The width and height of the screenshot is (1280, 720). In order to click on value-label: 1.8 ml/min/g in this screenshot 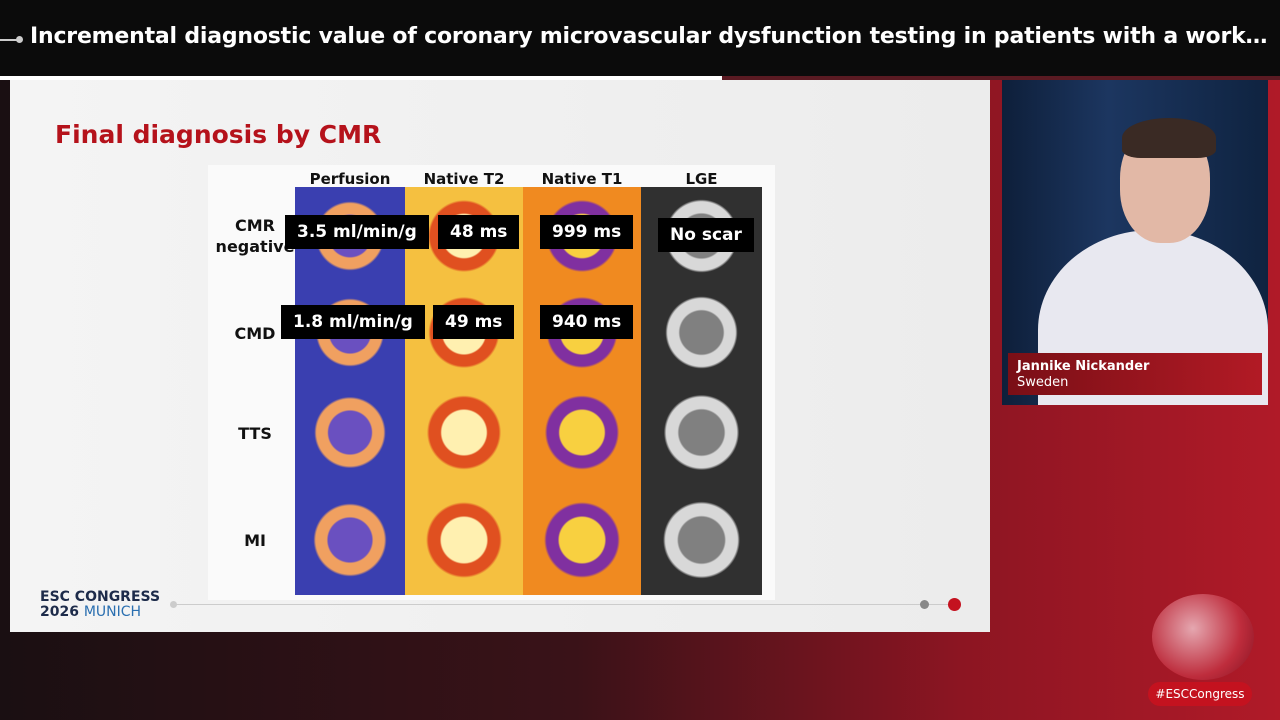, I will do `click(353, 322)`.